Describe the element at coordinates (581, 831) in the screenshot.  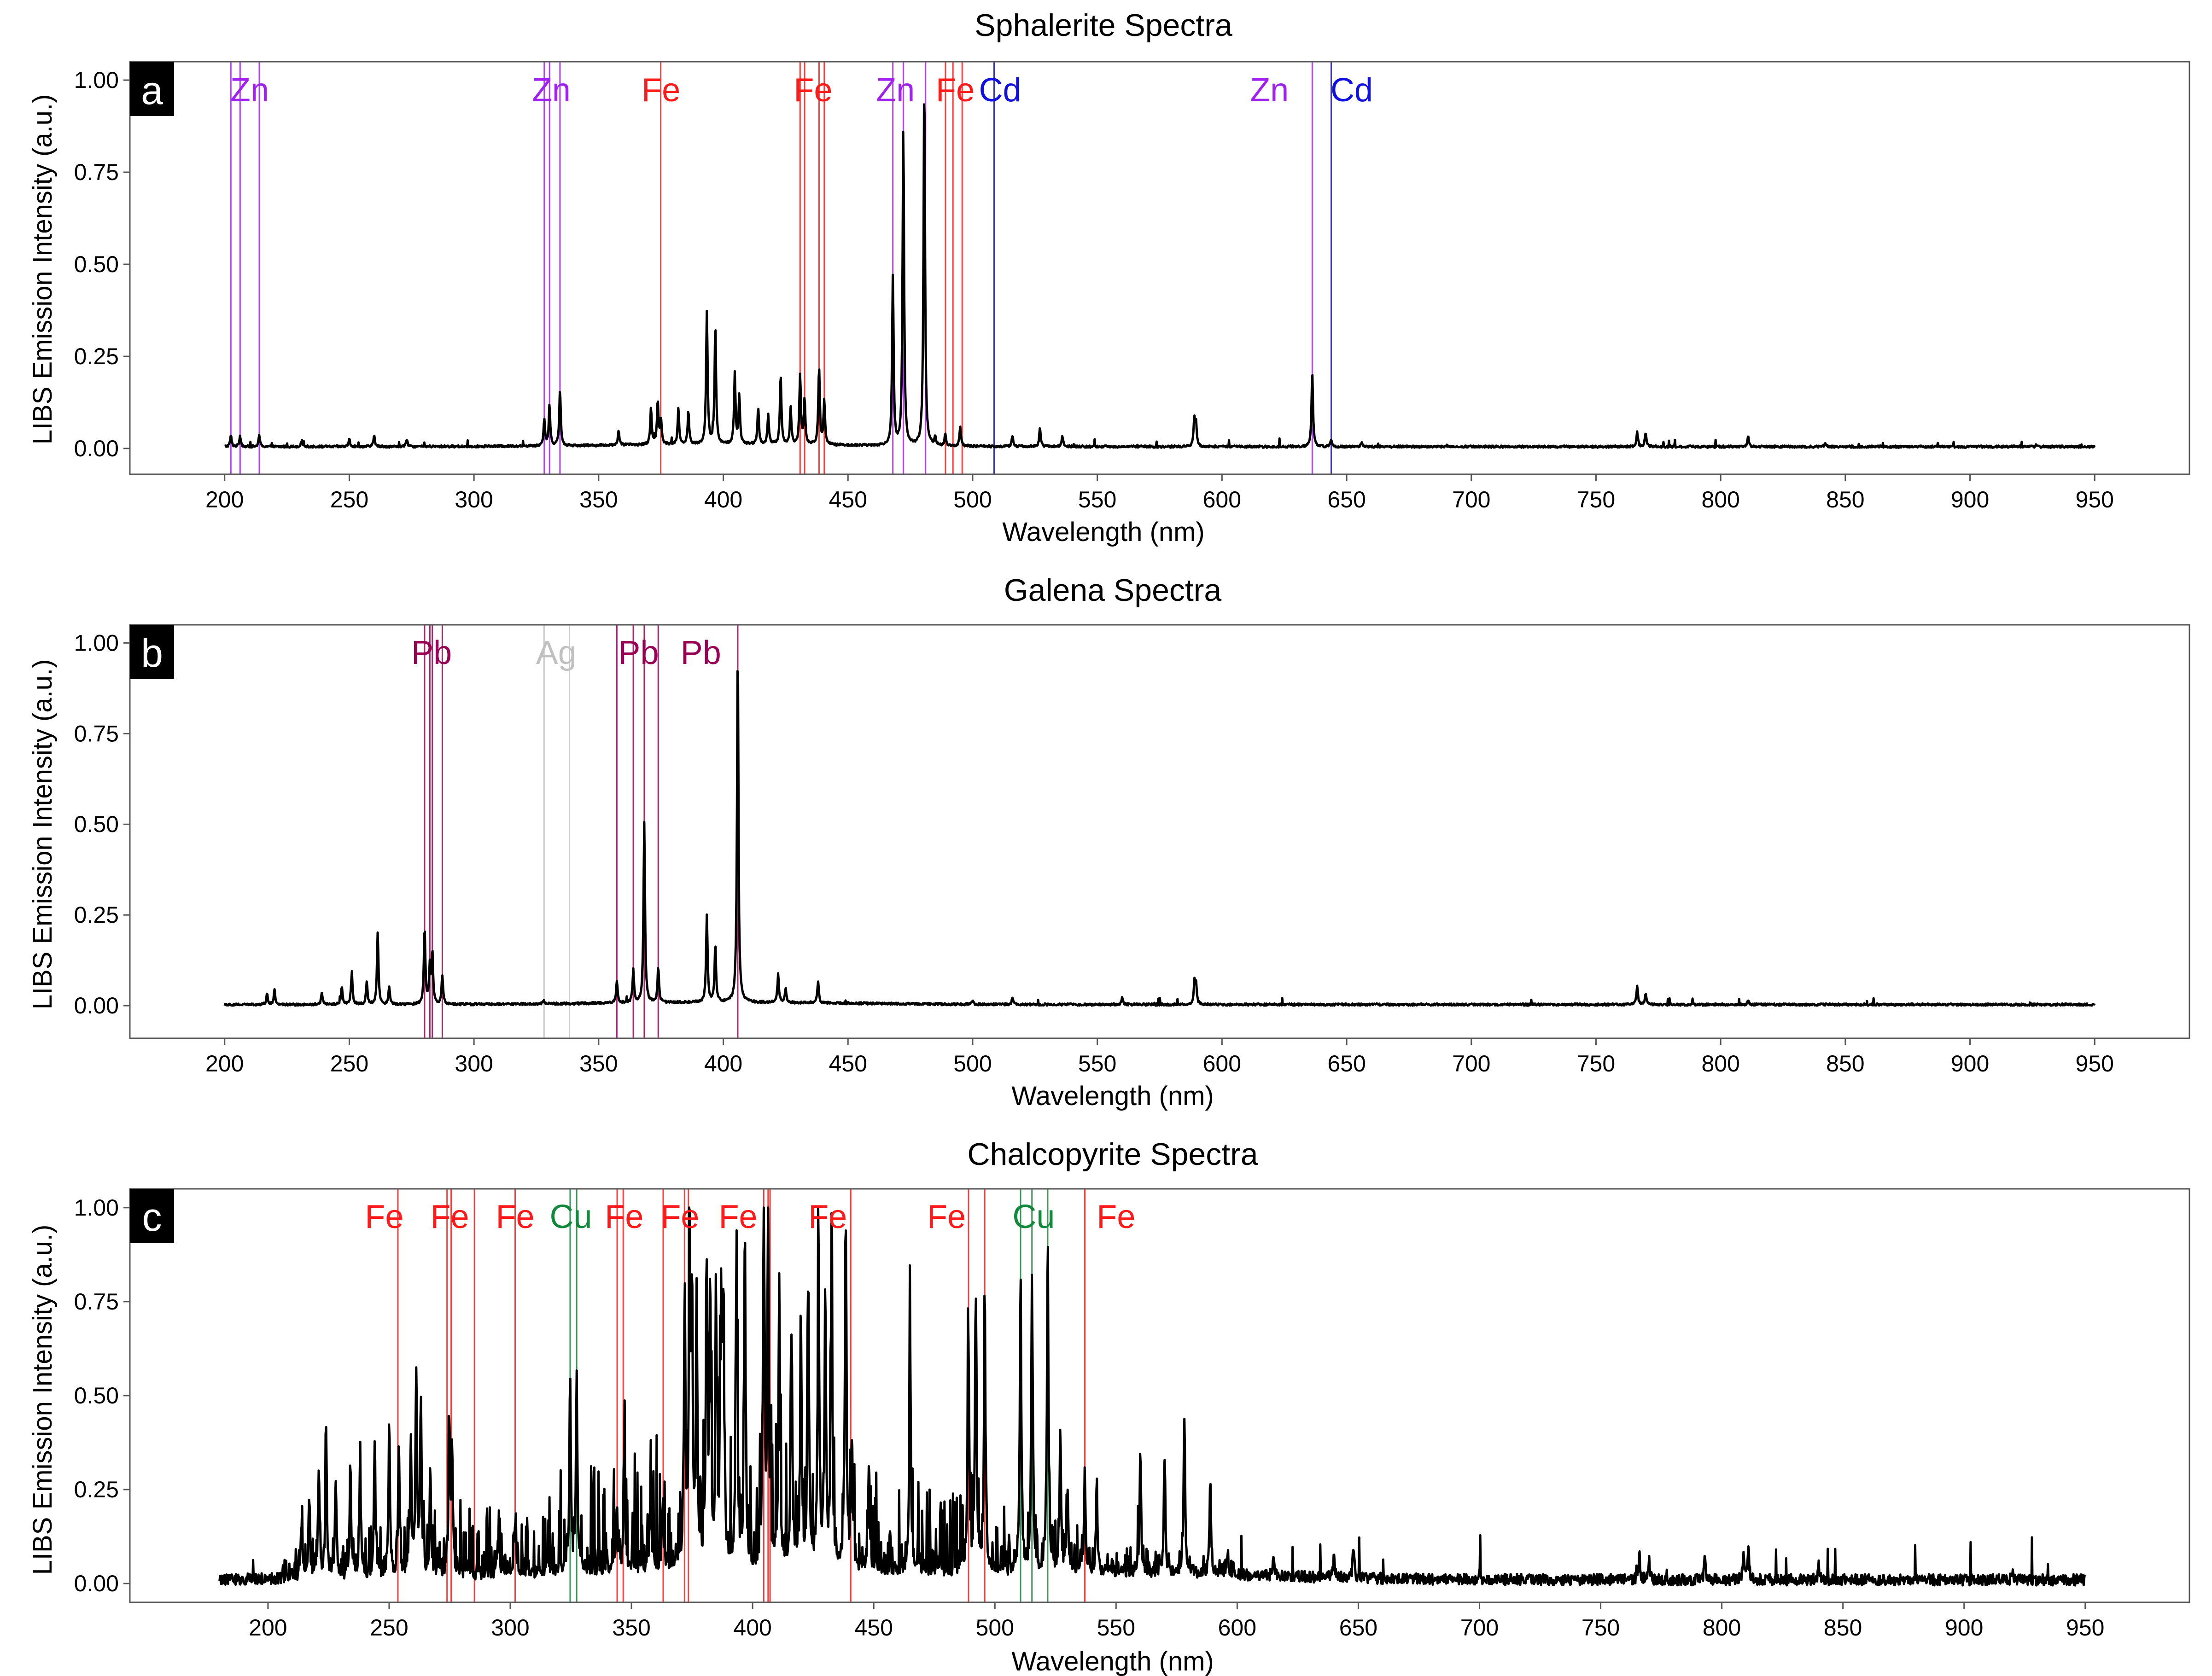
I see `panel-b-element-lines` at that location.